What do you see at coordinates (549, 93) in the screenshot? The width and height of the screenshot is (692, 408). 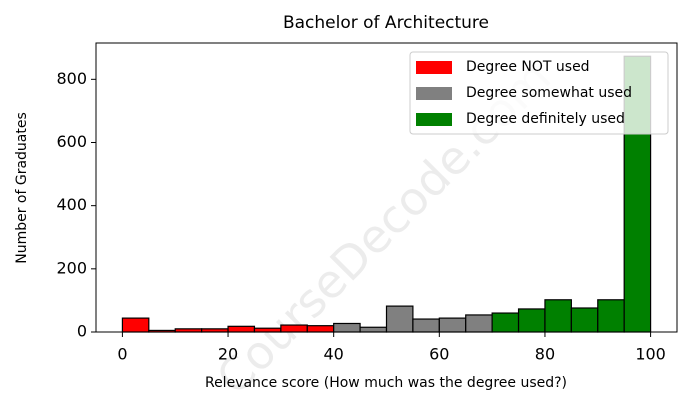 I see `legend-label: Degree somewhat used` at bounding box center [549, 93].